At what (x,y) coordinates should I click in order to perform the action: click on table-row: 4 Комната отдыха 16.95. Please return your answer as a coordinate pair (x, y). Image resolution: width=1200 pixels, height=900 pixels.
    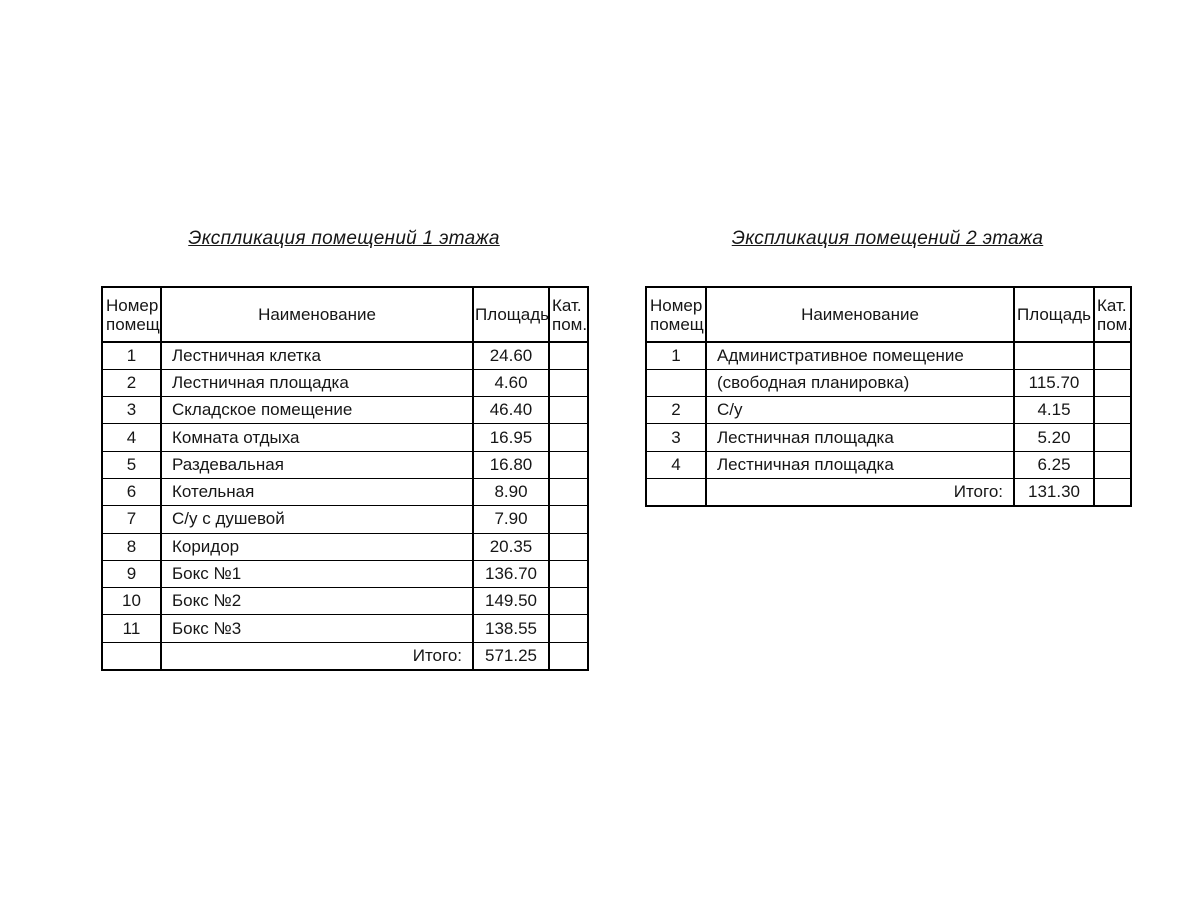
    Looking at the image, I should click on (345, 437).